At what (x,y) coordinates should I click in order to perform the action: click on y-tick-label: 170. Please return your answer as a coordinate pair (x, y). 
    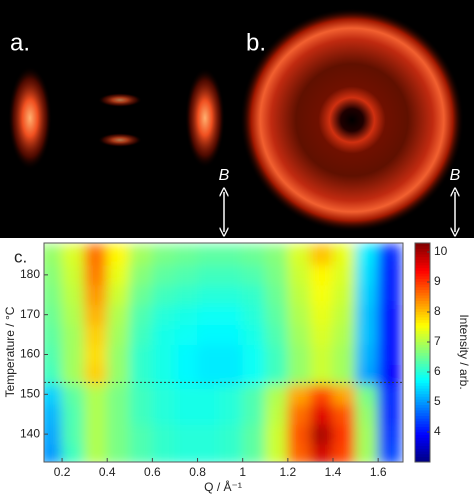
    Looking at the image, I should click on (30, 314).